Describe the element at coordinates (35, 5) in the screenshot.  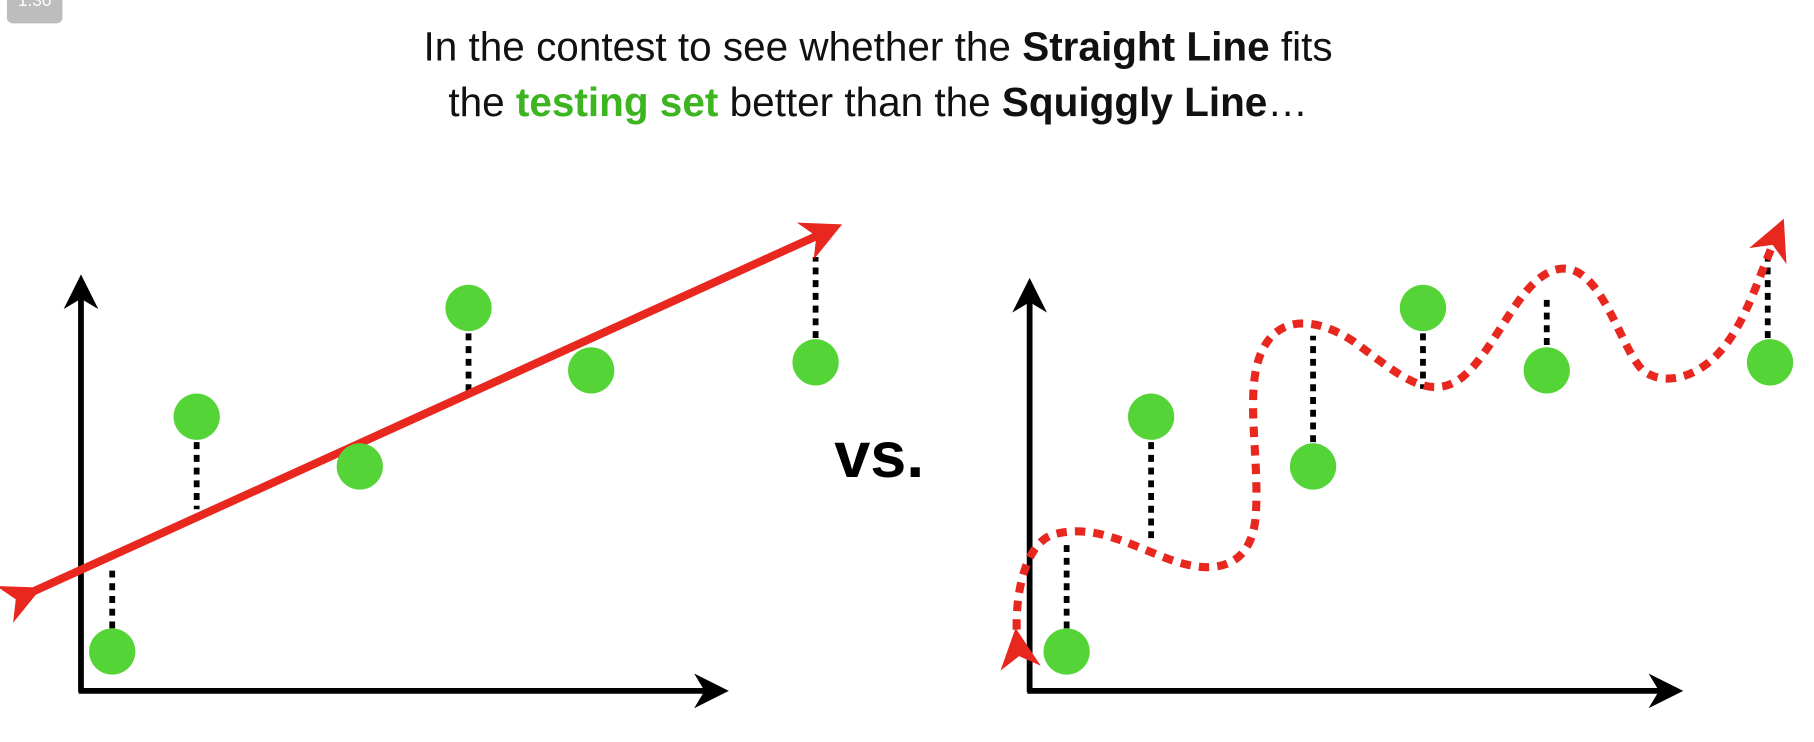
I see `timestamp: 1:30` at that location.